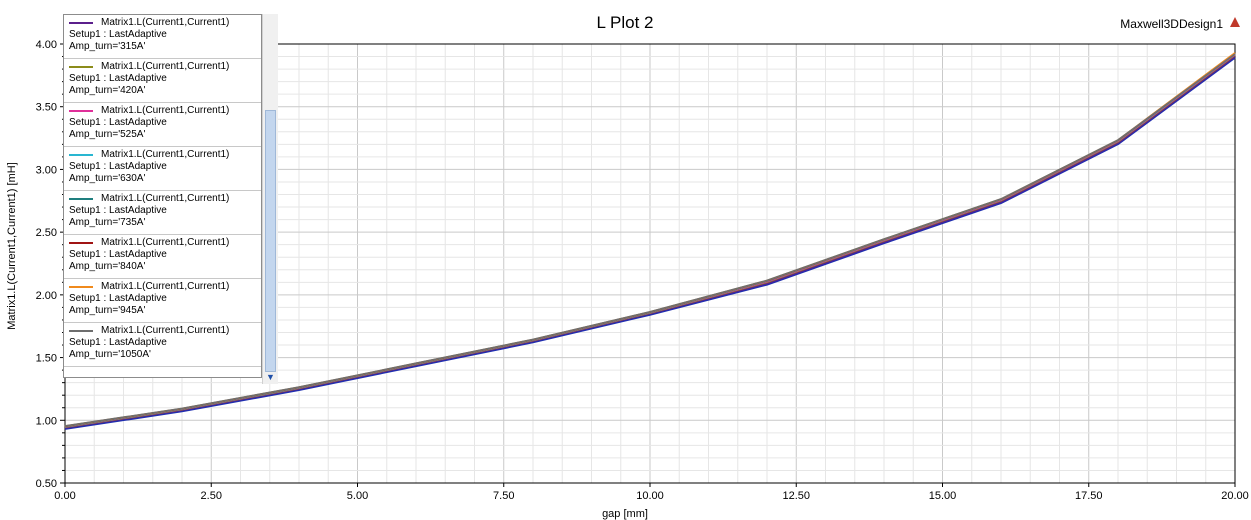 The height and width of the screenshot is (520, 1251). I want to click on design-name: Maxwell3DDesign1, so click(1171, 24).